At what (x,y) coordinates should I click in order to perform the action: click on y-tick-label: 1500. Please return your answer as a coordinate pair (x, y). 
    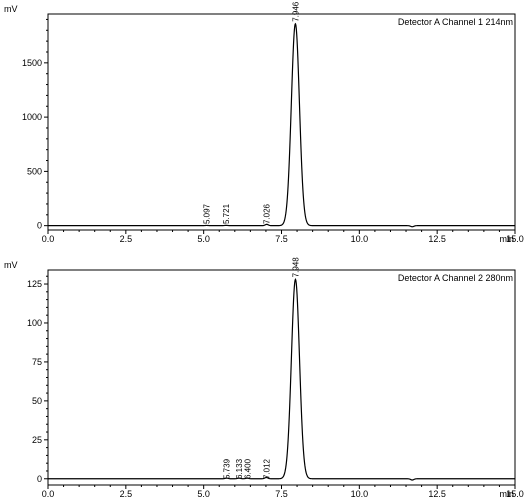
    Looking at the image, I should click on (32, 63).